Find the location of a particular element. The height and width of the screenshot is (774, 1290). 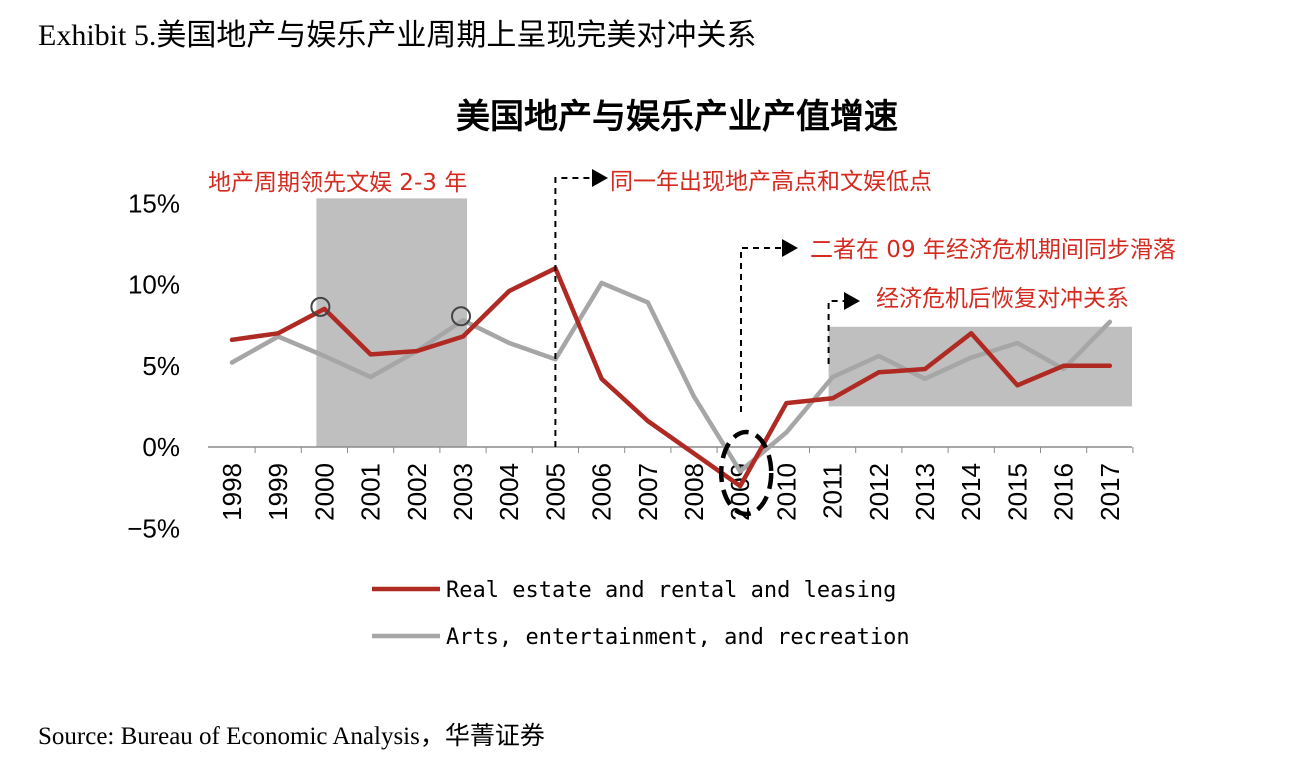

source-note: Source: Bureau of Economic Analysis，华菁证券 is located at coordinates (291, 736).